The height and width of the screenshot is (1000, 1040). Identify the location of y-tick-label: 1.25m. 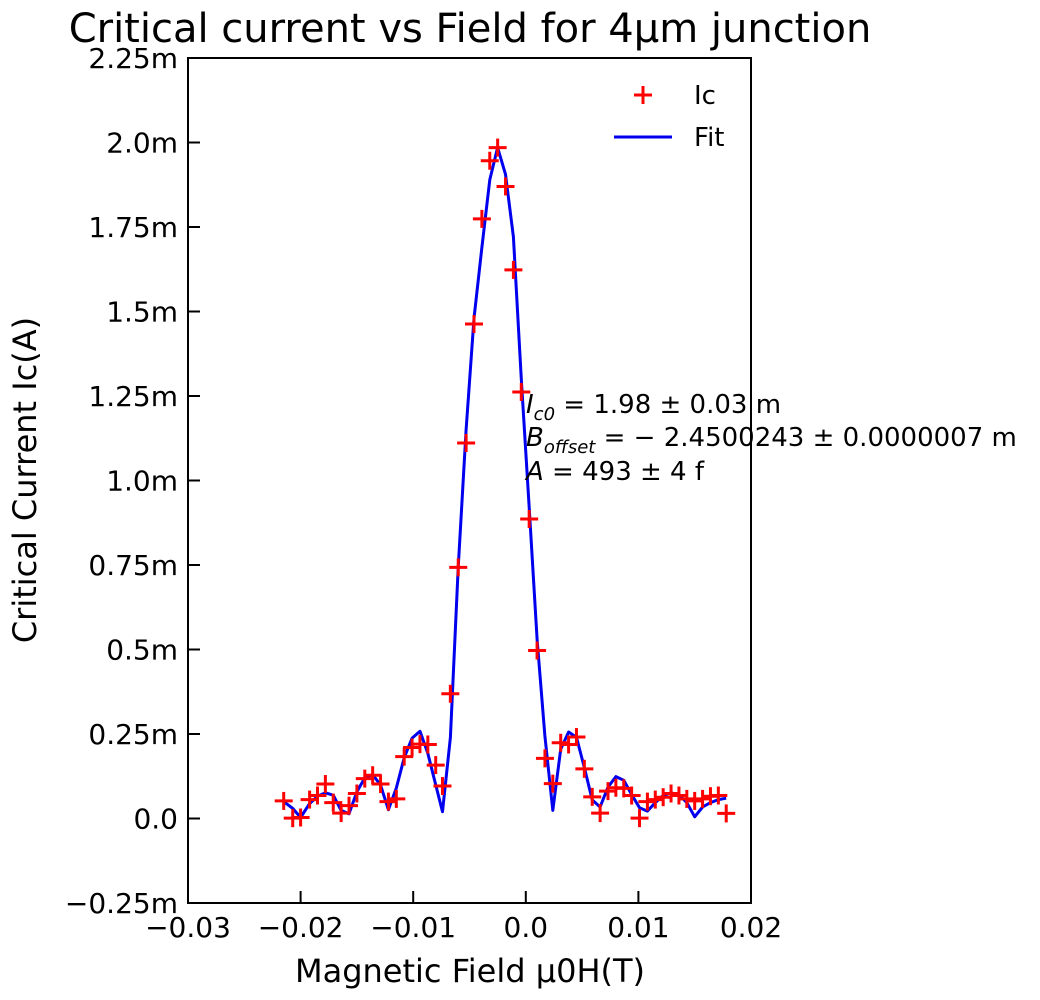
(133, 396).